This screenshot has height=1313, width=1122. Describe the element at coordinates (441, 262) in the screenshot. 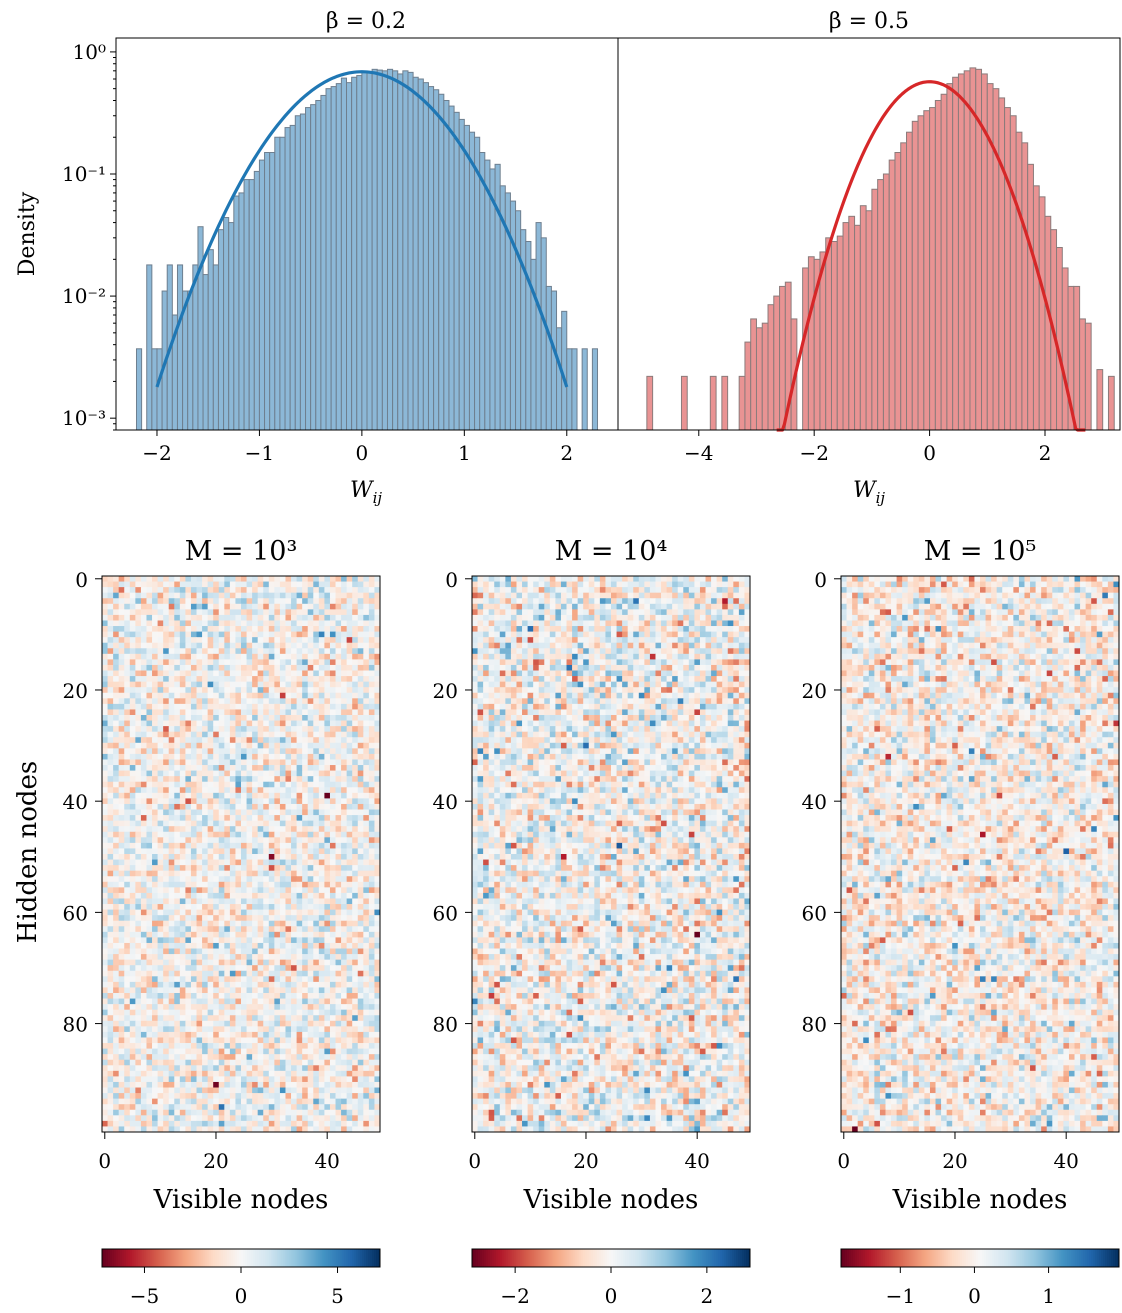

I see `hist-bar` at that location.